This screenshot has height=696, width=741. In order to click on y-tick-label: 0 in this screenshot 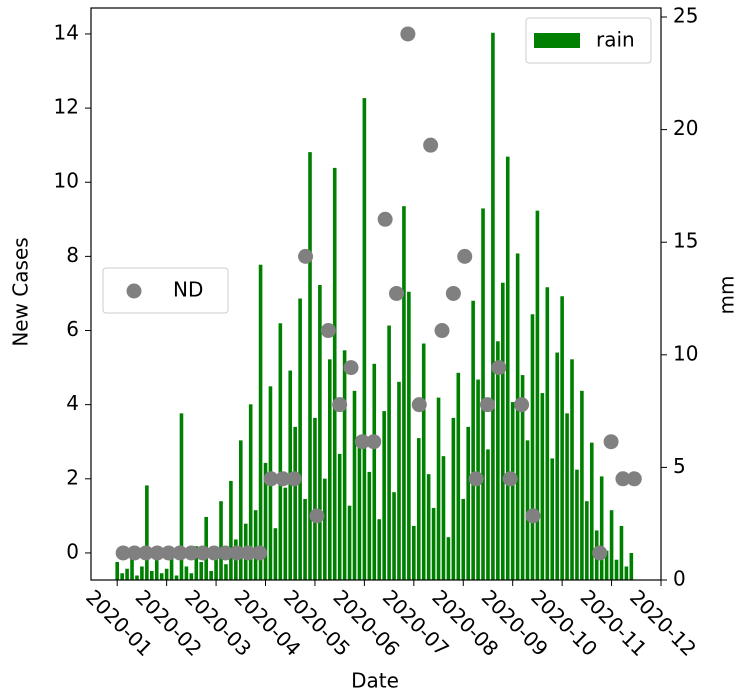, I will do `click(72, 551)`.